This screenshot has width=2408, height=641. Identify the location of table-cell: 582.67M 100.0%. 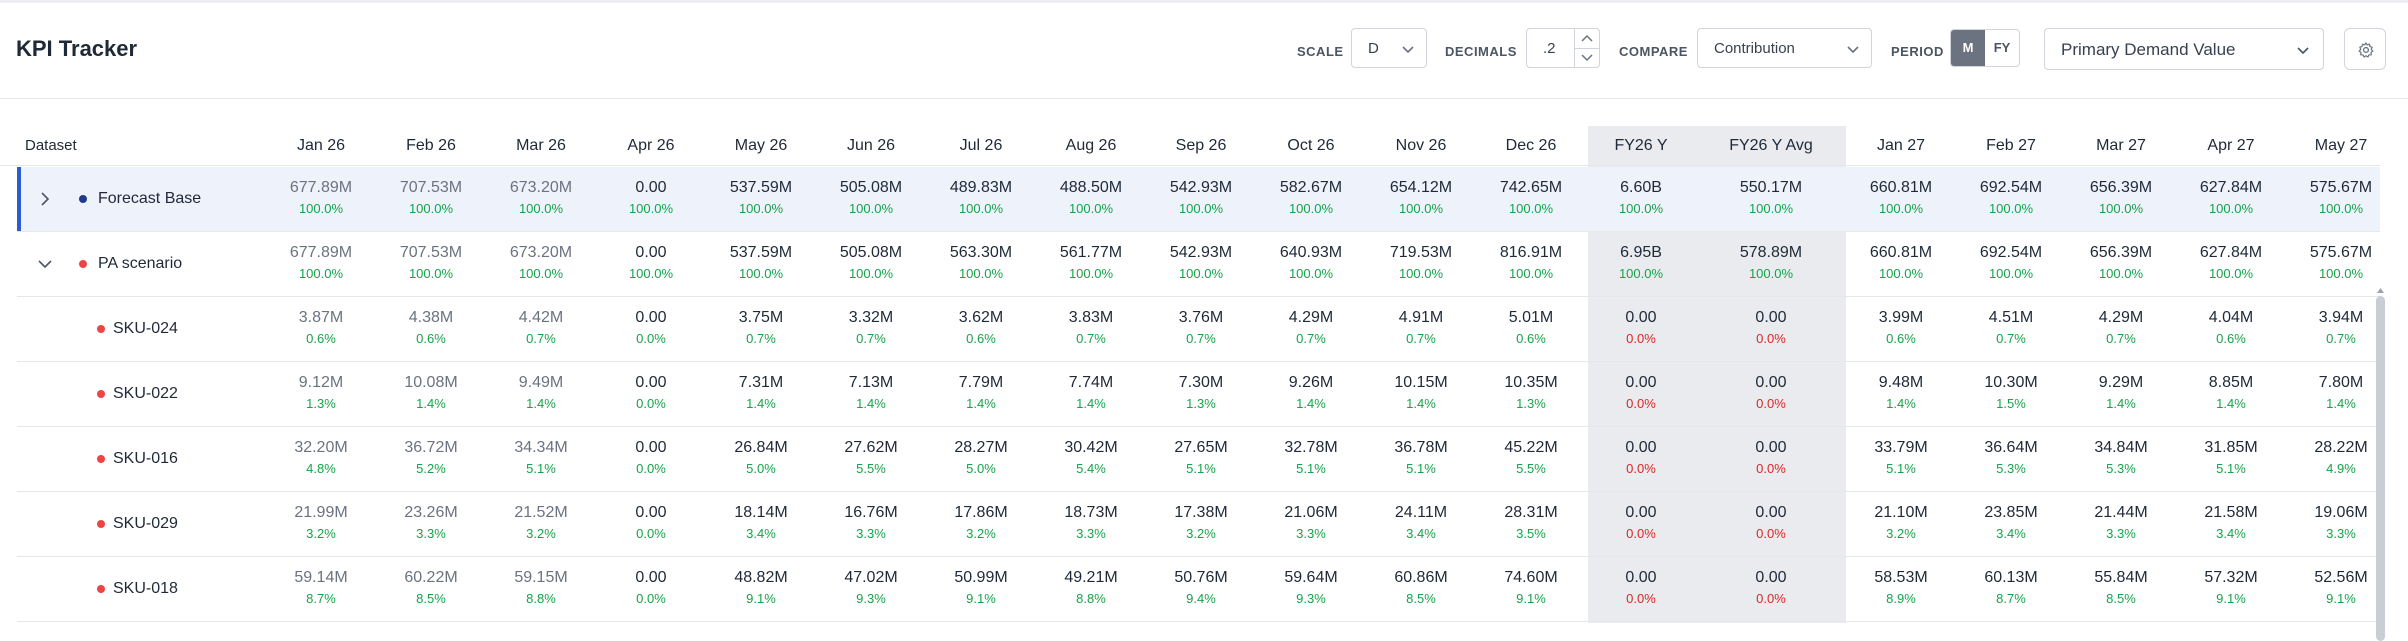
(1311, 197).